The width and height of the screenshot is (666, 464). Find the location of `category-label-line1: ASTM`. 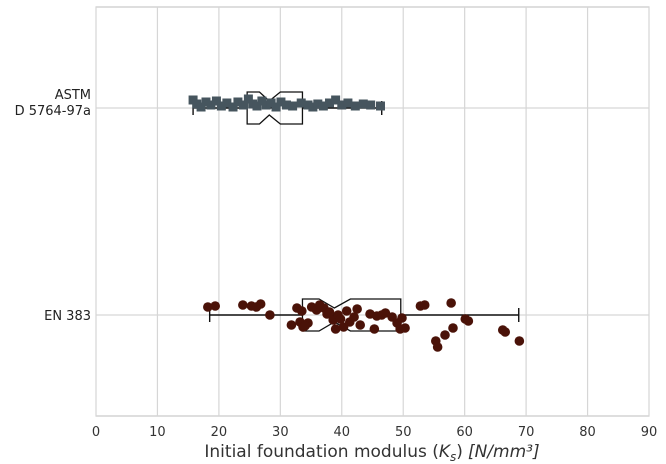

category-label-line1: ASTM is located at coordinates (73, 95).